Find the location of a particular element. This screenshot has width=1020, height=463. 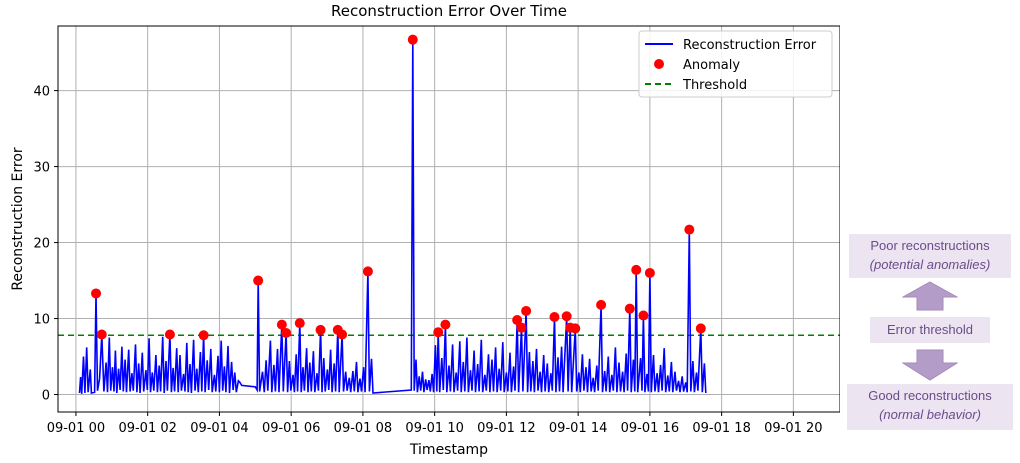

poor-reconstructions-subtitle: (potential anomalies) is located at coordinates (930, 264).